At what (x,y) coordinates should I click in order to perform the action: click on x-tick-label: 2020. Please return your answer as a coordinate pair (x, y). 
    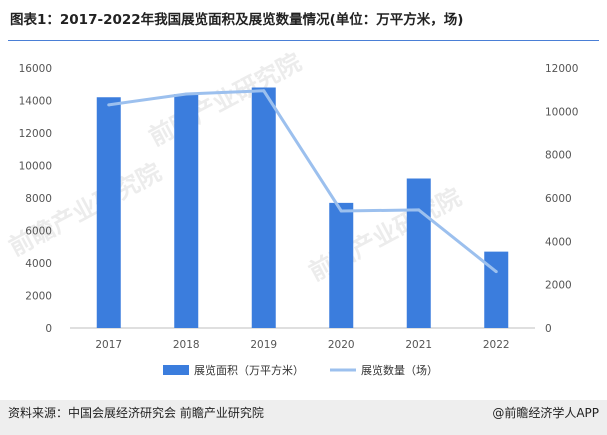
    Looking at the image, I should click on (341, 345).